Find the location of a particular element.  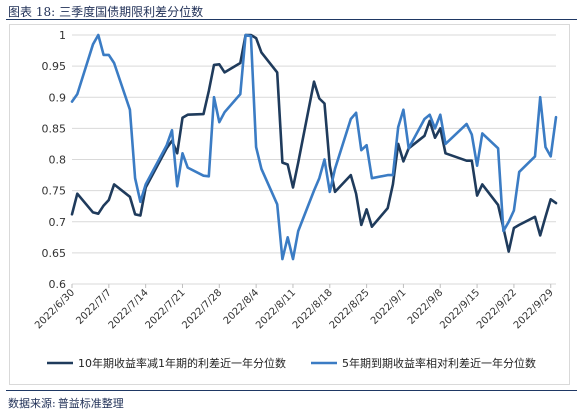

source-rule is located at coordinates (291, 390).